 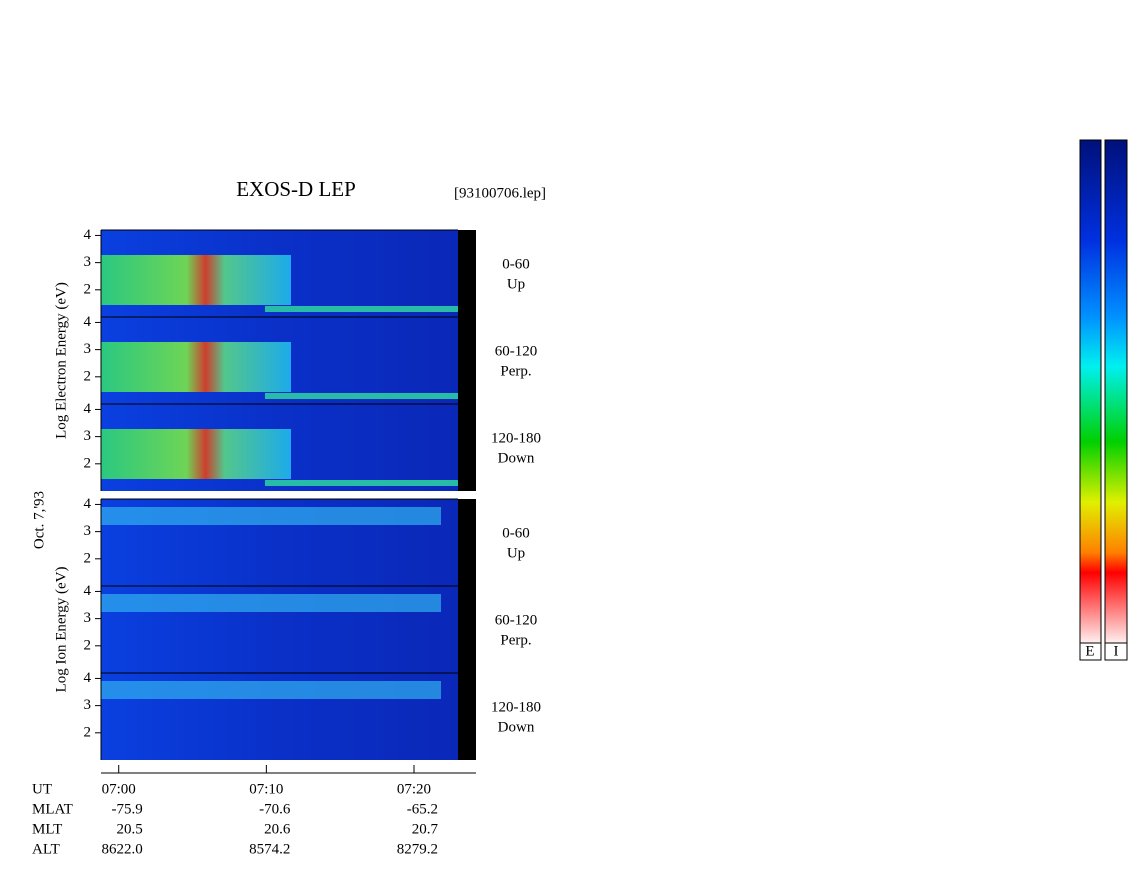 I want to click on ephemeris-value: -65.2, so click(x=422, y=809).